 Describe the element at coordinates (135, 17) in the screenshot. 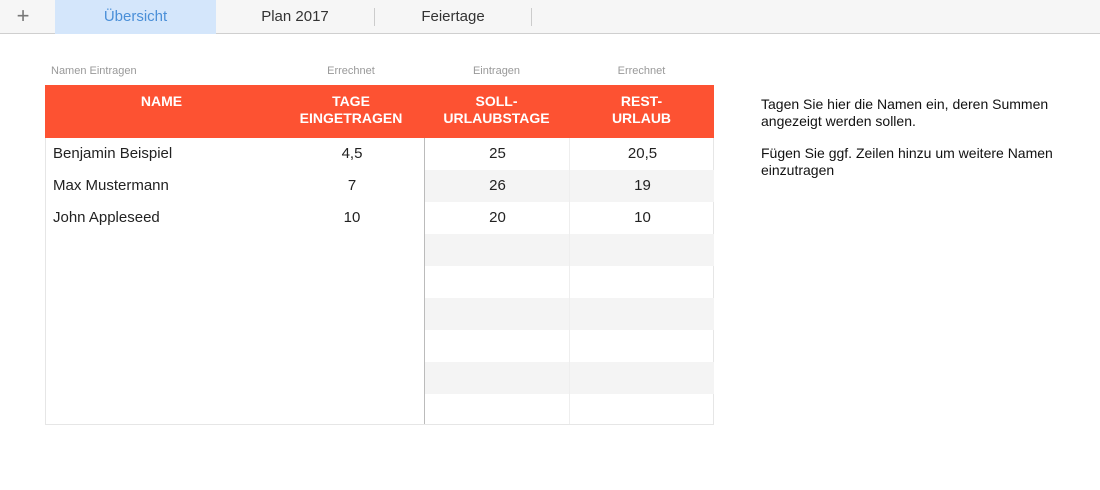

I see `tab-uebersicht: Übersicht` at that location.